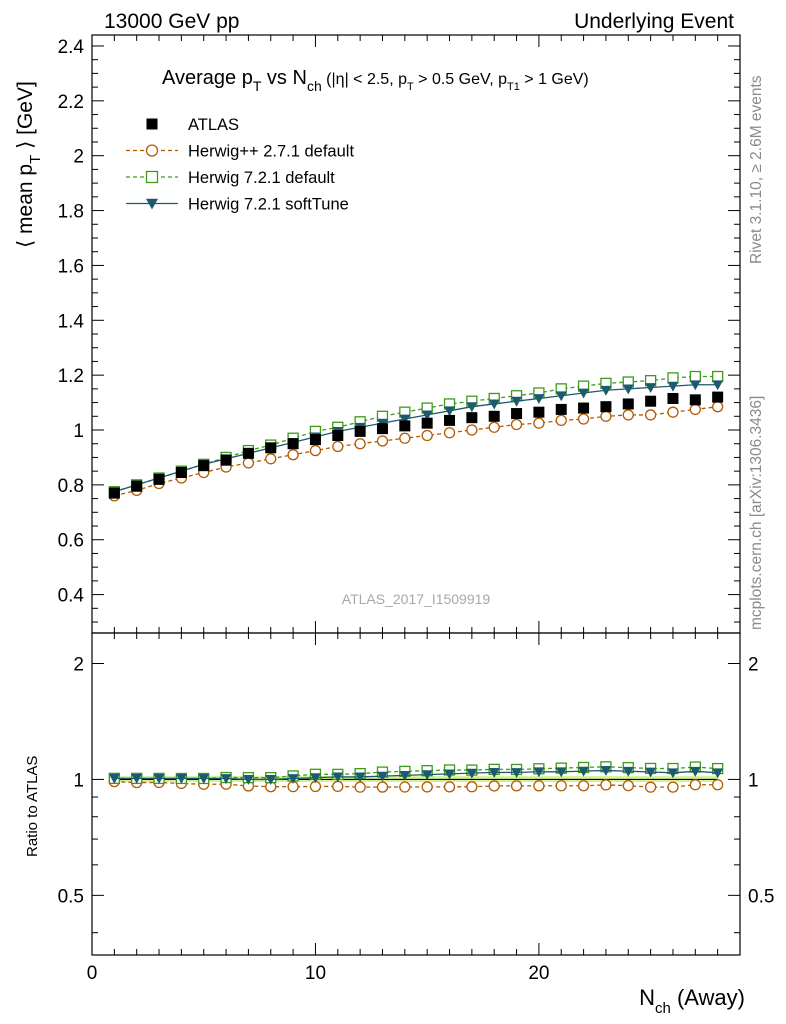  What do you see at coordinates (71, 266) in the screenshot?
I see `y-tick-label: 1.6` at bounding box center [71, 266].